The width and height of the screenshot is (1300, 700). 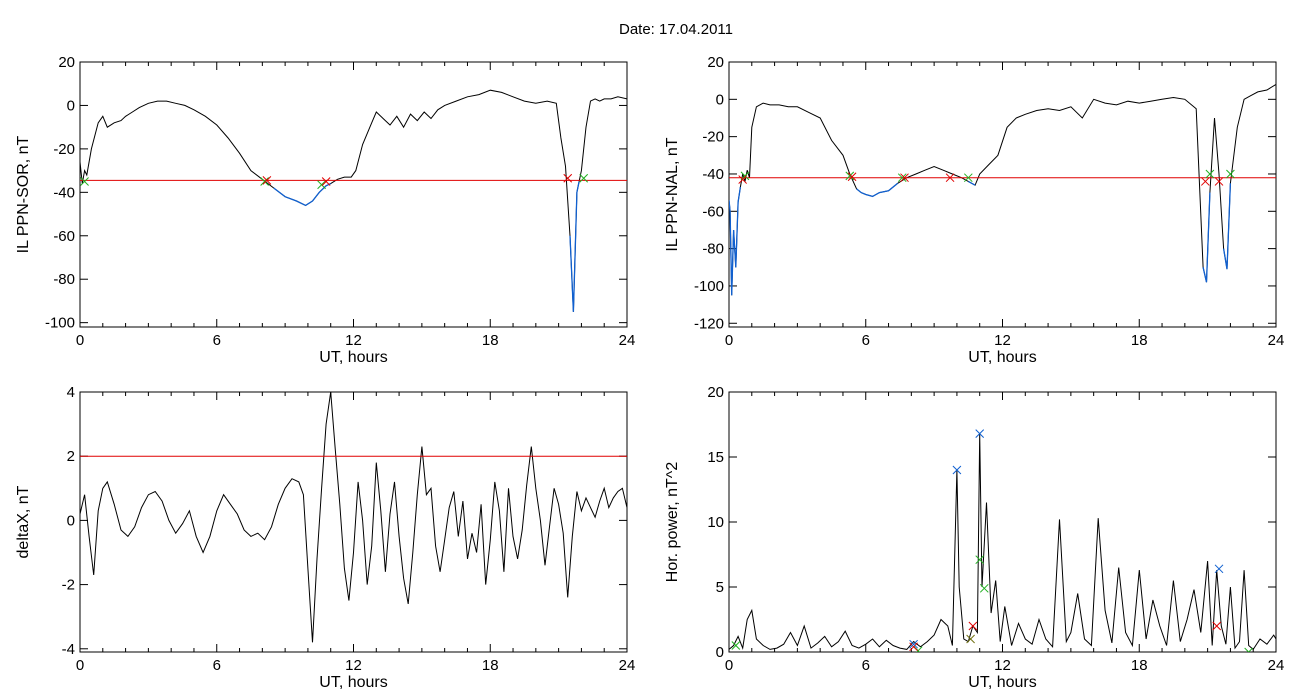 What do you see at coordinates (23, 194) in the screenshot?
I see `y-axis-label: IL PPN-SOR, nT` at bounding box center [23, 194].